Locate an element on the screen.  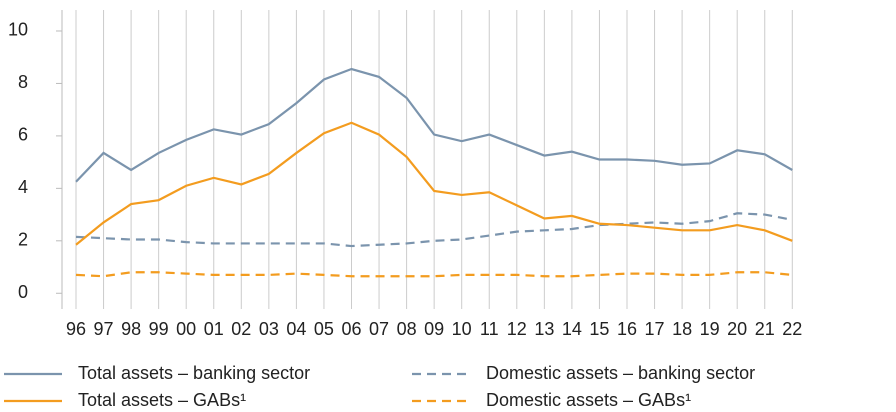
legend-label: Total assets – GABs¹ is located at coordinates (162, 400).